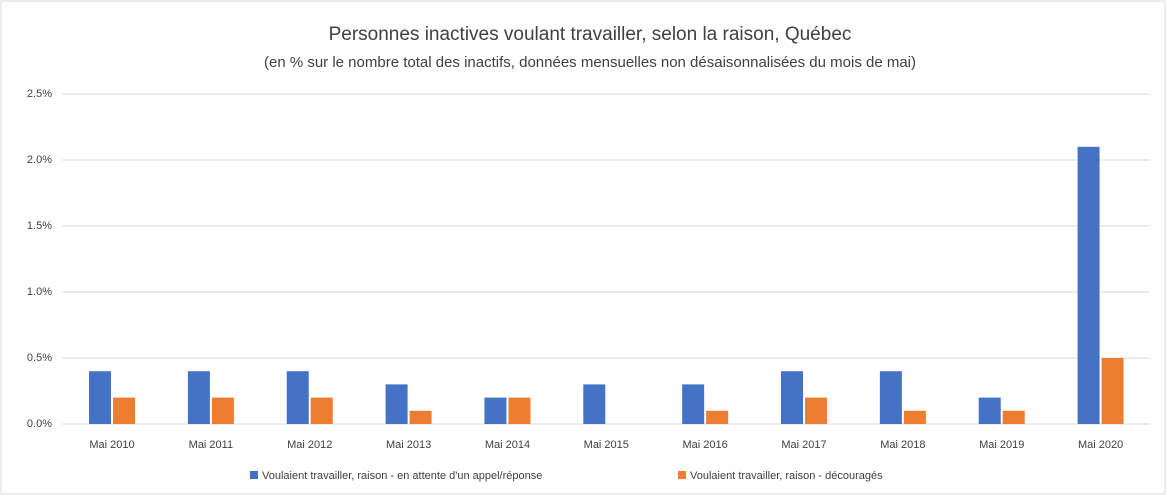 The height and width of the screenshot is (495, 1166). I want to click on x-tick-label: Mai 2018, so click(902, 445).